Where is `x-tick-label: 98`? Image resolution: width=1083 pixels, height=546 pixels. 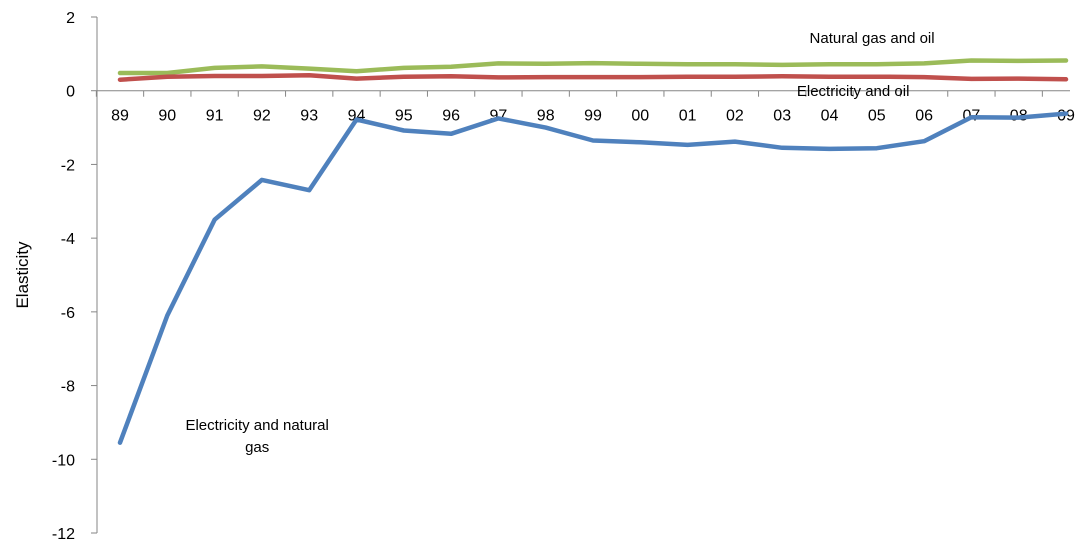 x-tick-label: 98 is located at coordinates (546, 116).